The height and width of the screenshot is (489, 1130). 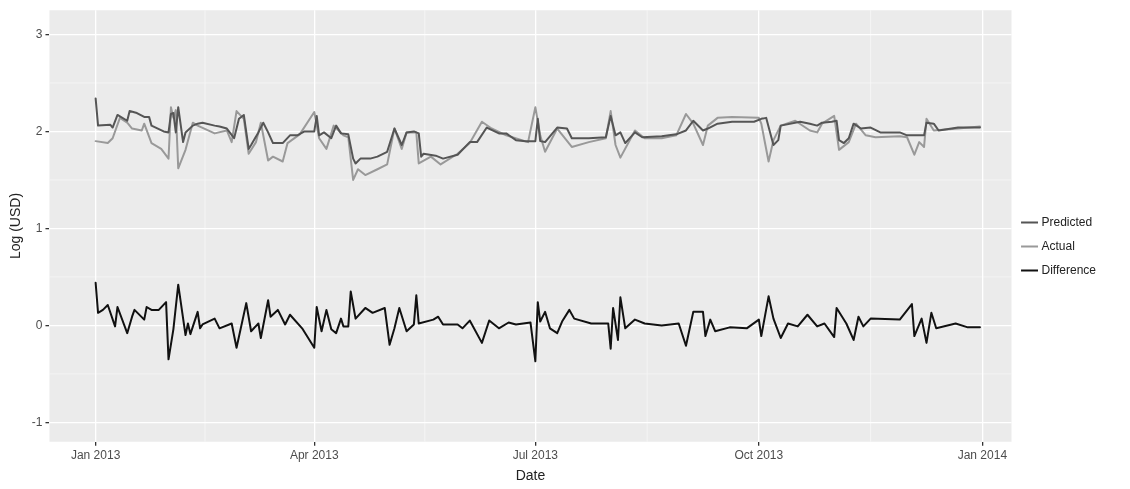 I want to click on x-tick-label: Oct 2013, so click(x=759, y=455).